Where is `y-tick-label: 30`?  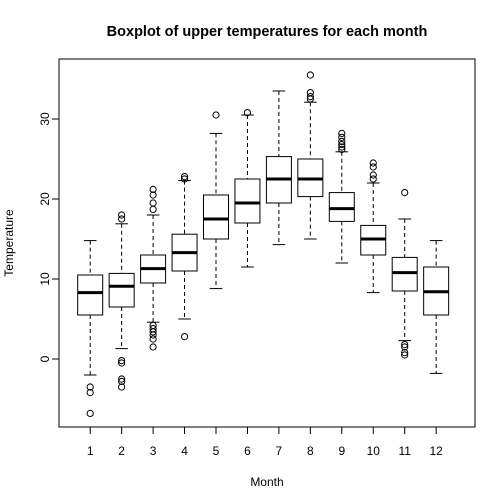 y-tick-label: 30 is located at coordinates (45, 119).